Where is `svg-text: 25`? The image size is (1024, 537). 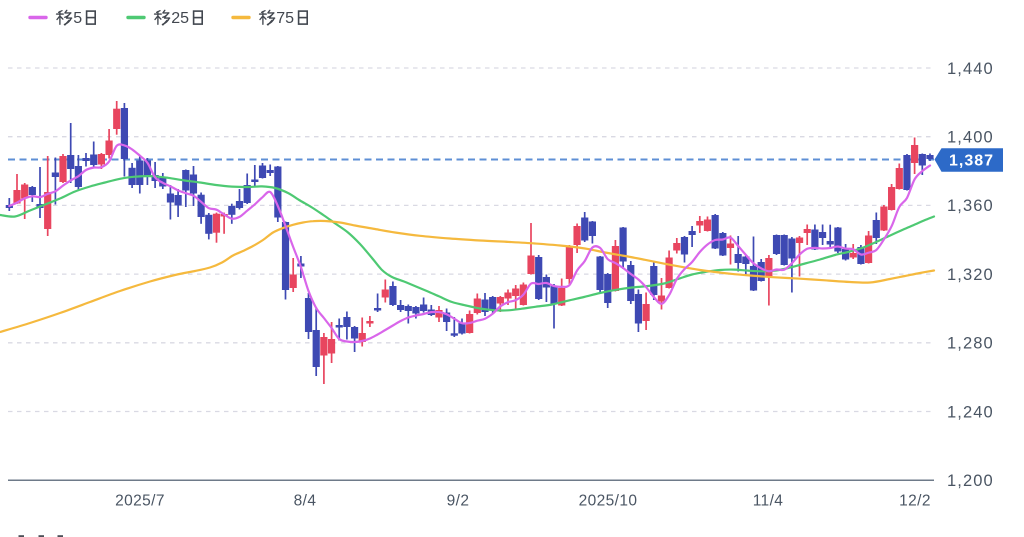 svg-text: 25 is located at coordinates (180, 18).